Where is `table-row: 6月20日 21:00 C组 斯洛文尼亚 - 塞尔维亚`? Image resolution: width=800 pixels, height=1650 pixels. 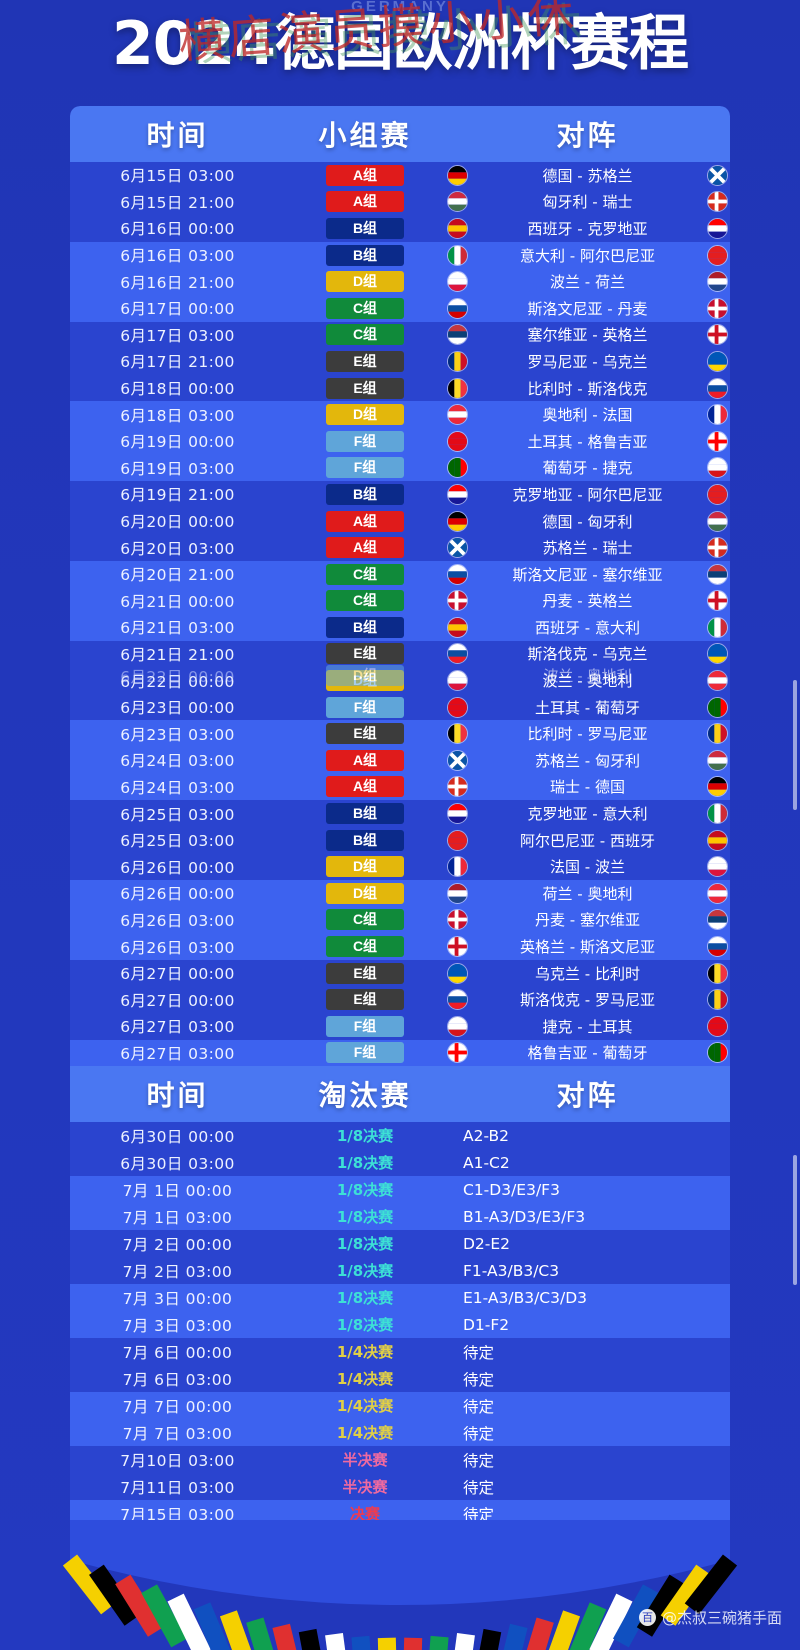
table-row: 6月20日 21:00 C组 斯洛文尼亚 - 塞尔维亚 is located at coordinates (400, 574).